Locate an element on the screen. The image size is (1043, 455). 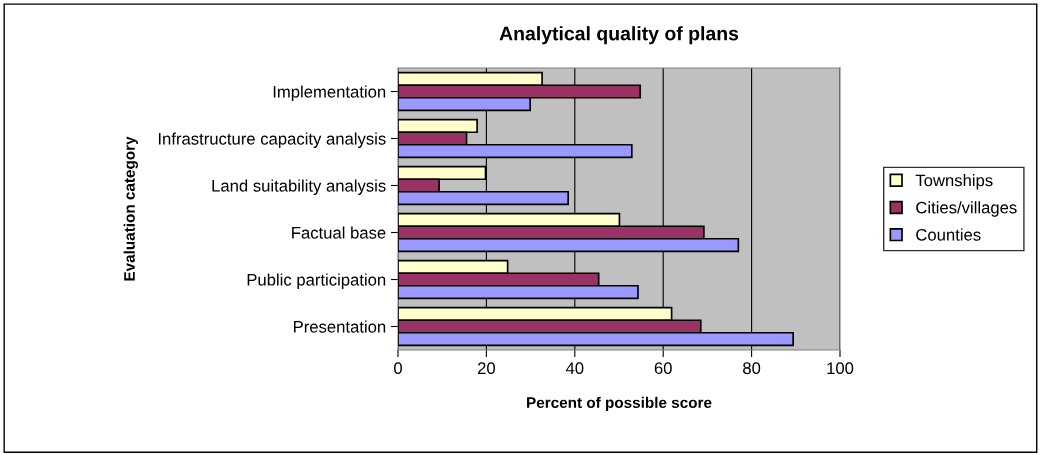
y-tick-label: Land suitability analysis is located at coordinates (299, 187).